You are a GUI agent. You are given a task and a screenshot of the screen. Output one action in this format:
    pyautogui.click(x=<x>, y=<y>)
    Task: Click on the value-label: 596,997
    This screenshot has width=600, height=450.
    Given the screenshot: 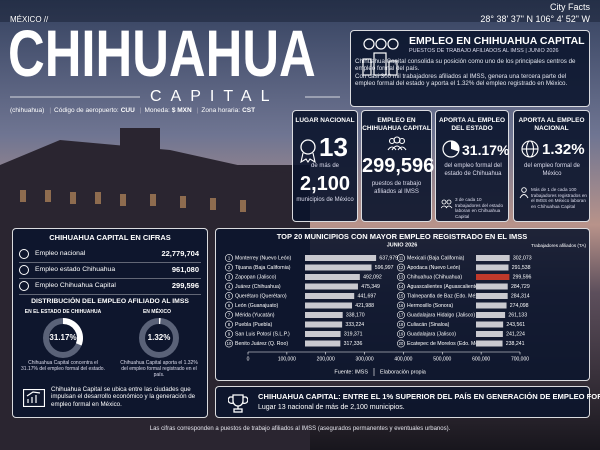 What is the action you would take?
    pyautogui.click(x=384, y=268)
    